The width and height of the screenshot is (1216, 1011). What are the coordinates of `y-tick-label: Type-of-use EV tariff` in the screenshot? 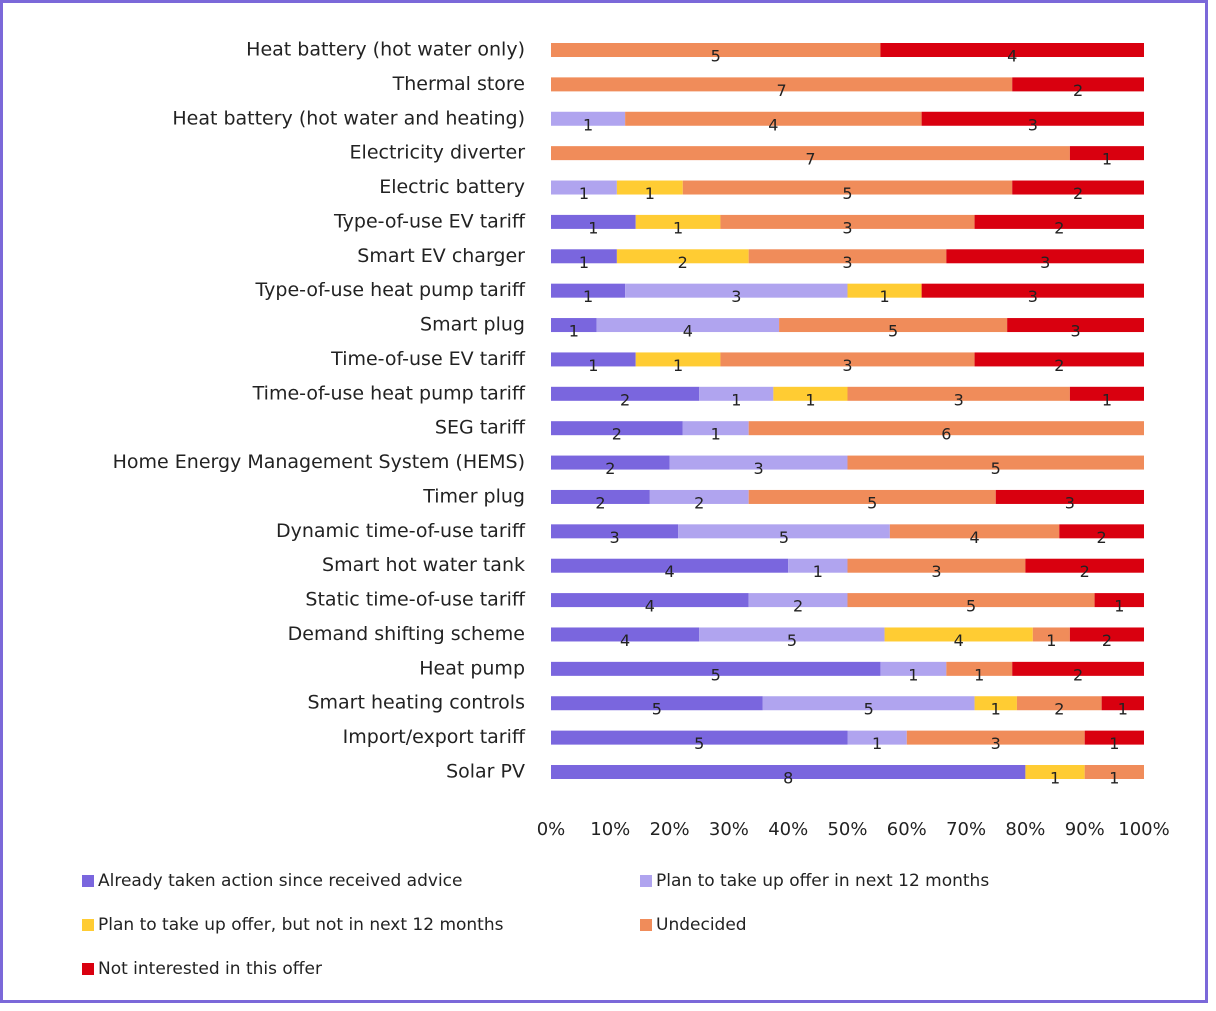 It's located at (429, 221).